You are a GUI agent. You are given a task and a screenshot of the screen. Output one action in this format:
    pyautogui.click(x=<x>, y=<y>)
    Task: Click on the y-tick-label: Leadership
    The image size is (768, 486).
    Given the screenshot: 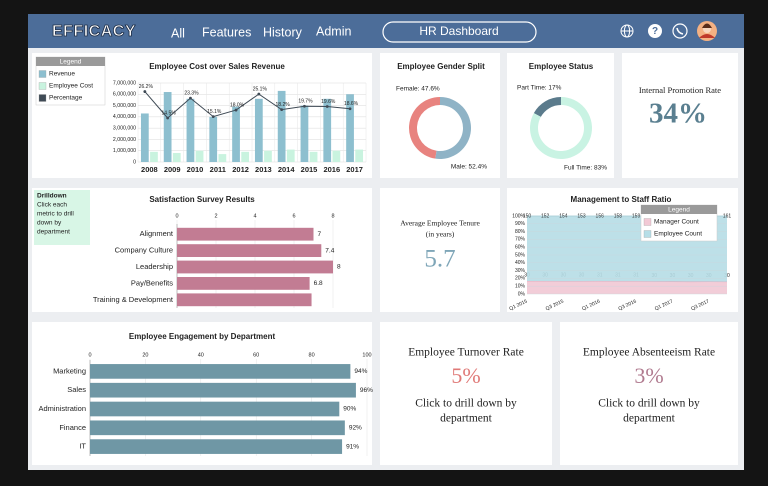 What is the action you would take?
    pyautogui.click(x=154, y=266)
    